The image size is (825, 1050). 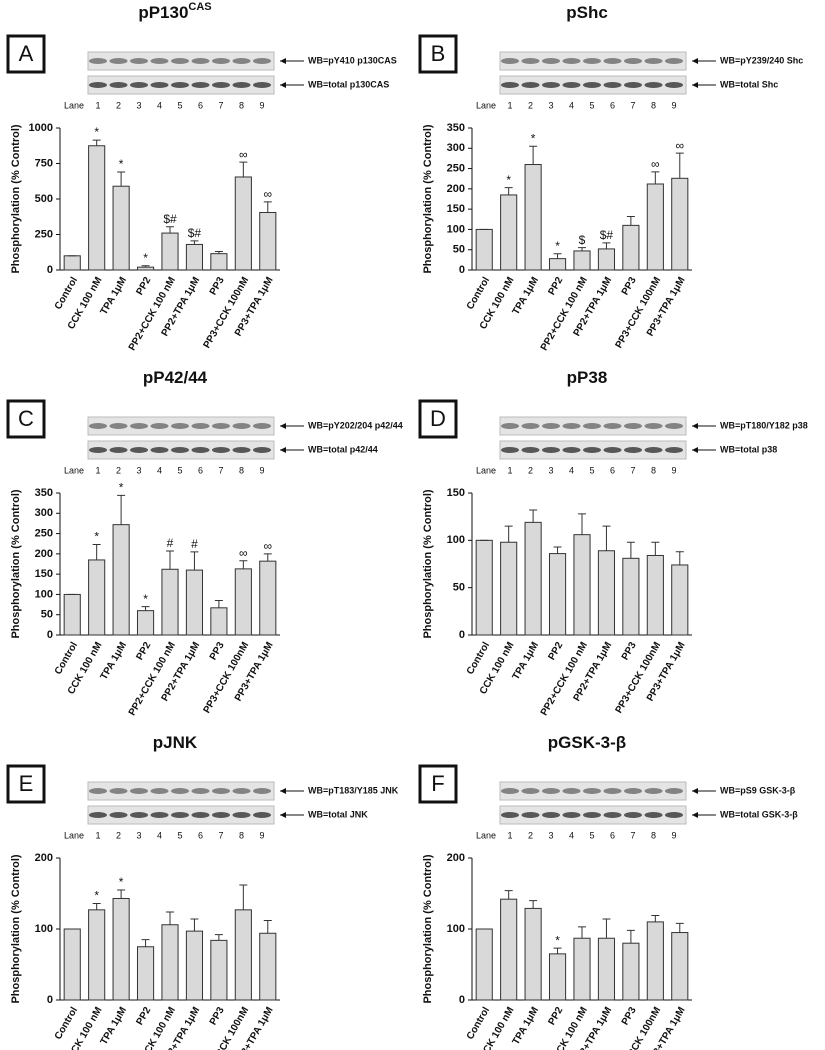 What do you see at coordinates (138, 470) in the screenshot?
I see `lane-number: 3` at bounding box center [138, 470].